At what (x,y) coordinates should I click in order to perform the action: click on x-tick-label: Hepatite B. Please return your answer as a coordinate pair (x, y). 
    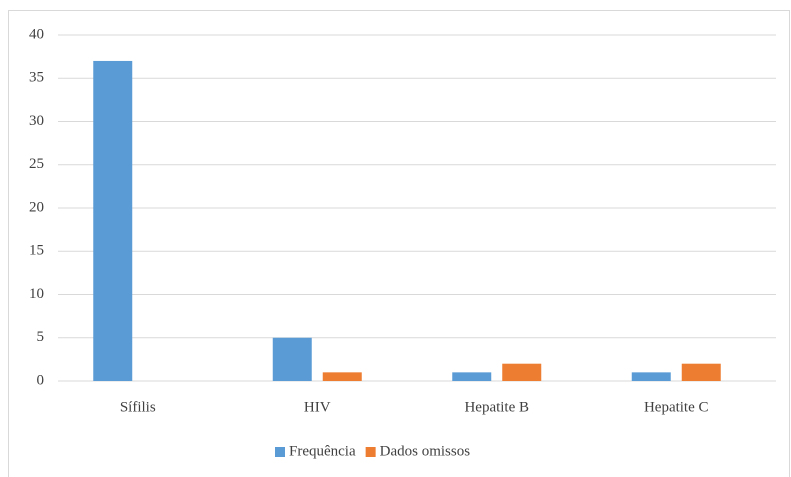
    Looking at the image, I should click on (496, 407).